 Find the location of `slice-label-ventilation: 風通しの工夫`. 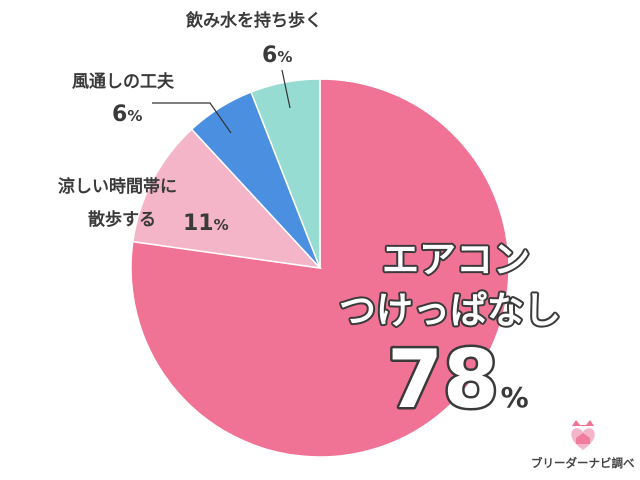

slice-label-ventilation: 風通しの工夫 is located at coordinates (123, 81).